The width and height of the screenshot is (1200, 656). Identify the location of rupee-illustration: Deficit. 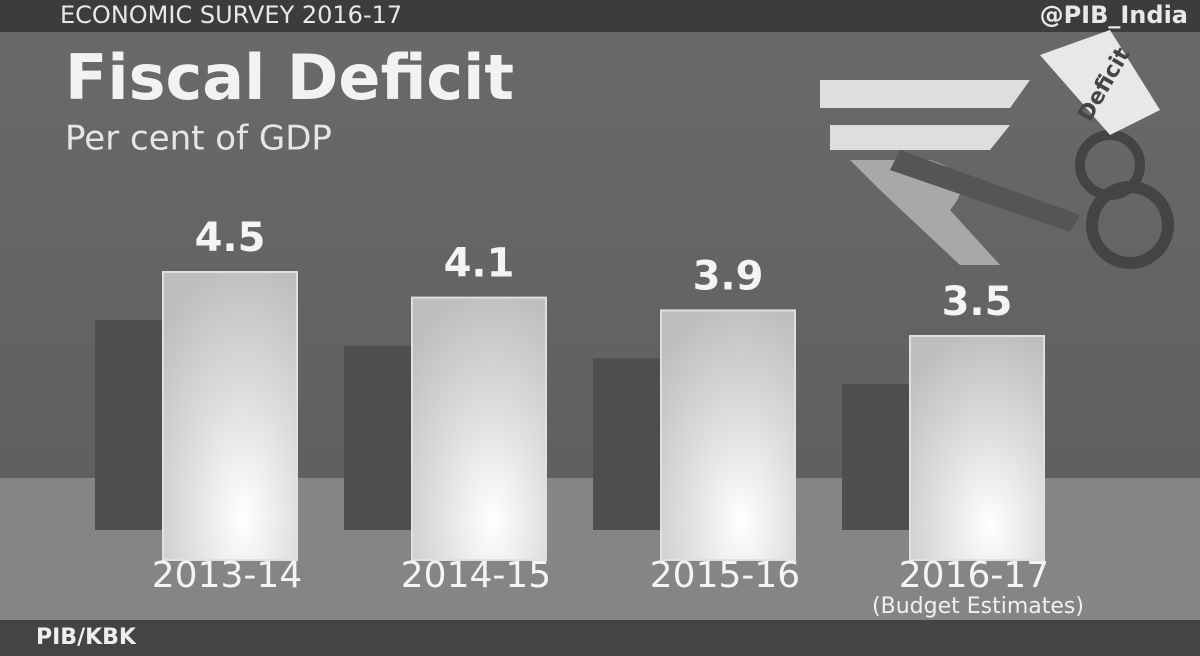
(997, 149).